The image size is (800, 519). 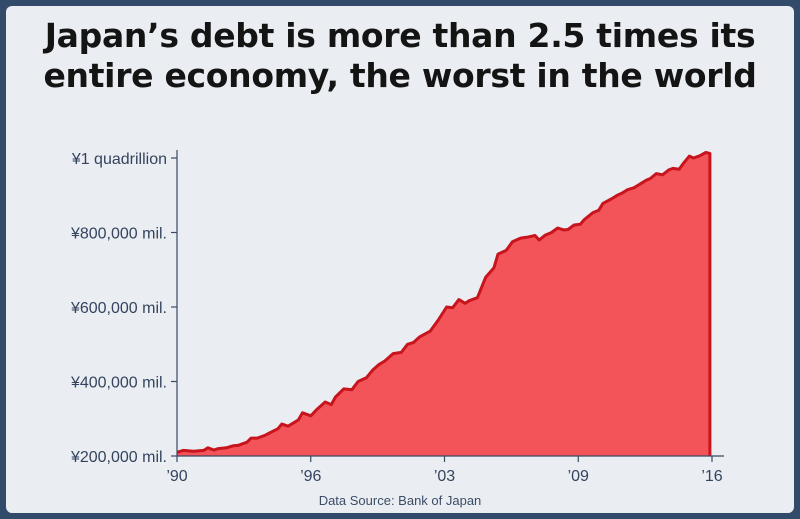 What do you see at coordinates (310, 476) in the screenshot?
I see `x-tick-label: ’96` at bounding box center [310, 476].